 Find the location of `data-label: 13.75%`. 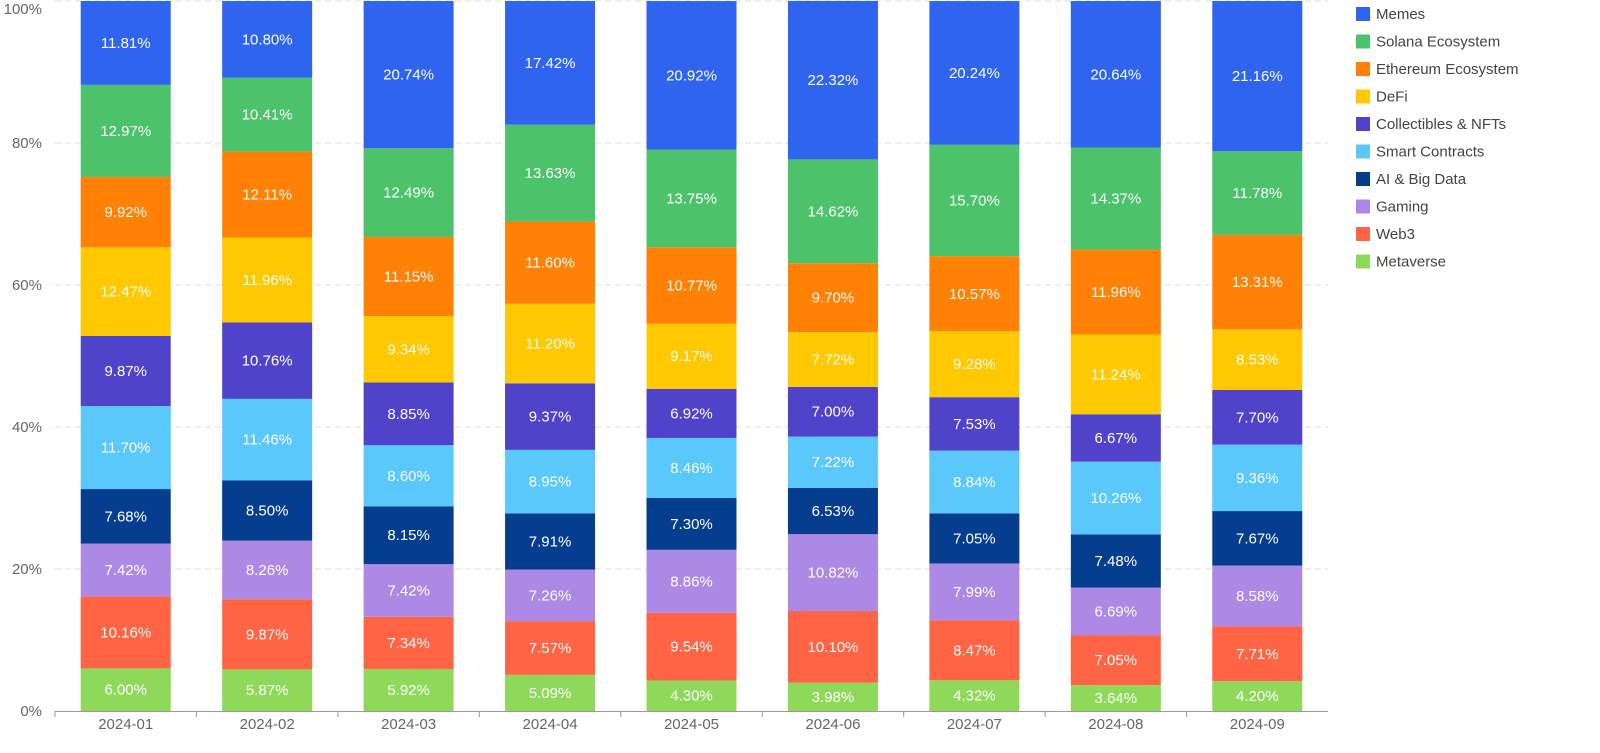

data-label: 13.75% is located at coordinates (691, 198).